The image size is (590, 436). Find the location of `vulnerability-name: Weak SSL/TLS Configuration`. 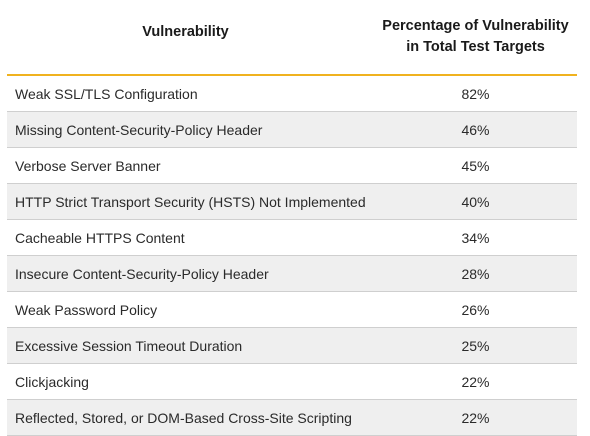

vulnerability-name: Weak SSL/TLS Configuration is located at coordinates (185, 93).